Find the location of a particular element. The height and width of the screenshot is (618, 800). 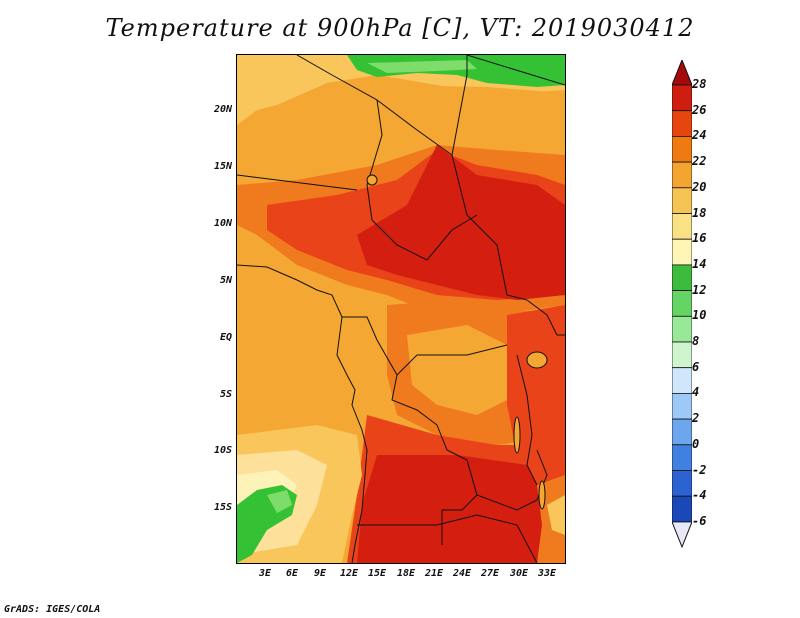

colorbar-label: 10 is located at coordinates (699, 315).